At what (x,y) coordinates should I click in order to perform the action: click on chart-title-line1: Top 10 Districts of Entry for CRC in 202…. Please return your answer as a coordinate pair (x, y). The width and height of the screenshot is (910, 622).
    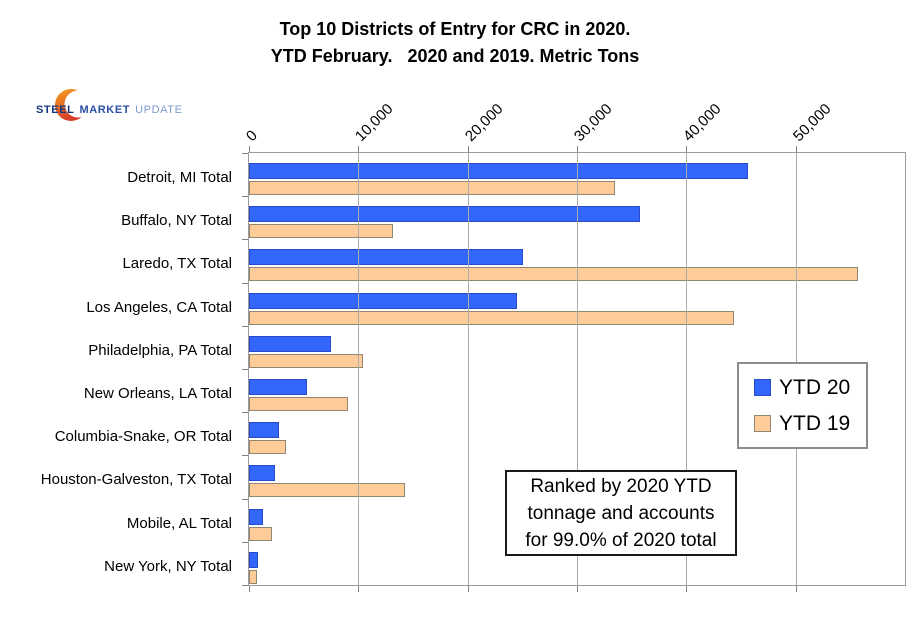
    Looking at the image, I should click on (455, 29).